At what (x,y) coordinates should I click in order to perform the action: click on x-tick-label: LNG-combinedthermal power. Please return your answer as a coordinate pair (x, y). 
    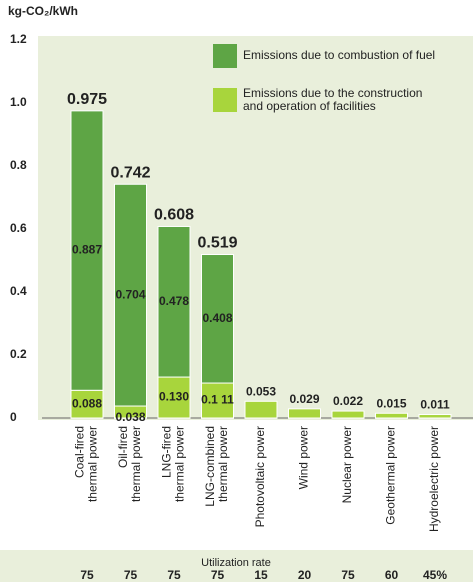
    Looking at the image, I should click on (216, 466).